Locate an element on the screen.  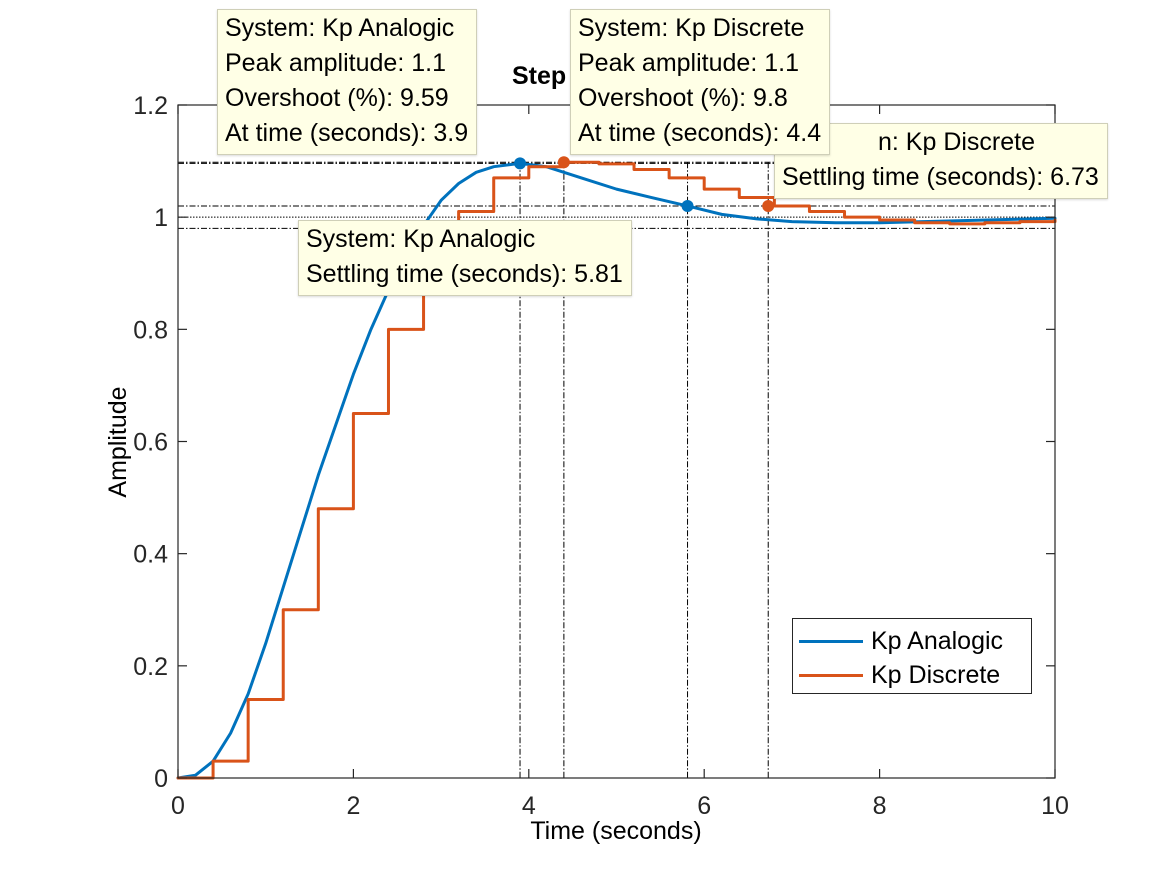
chart-title: Step is located at coordinates (539, 76).